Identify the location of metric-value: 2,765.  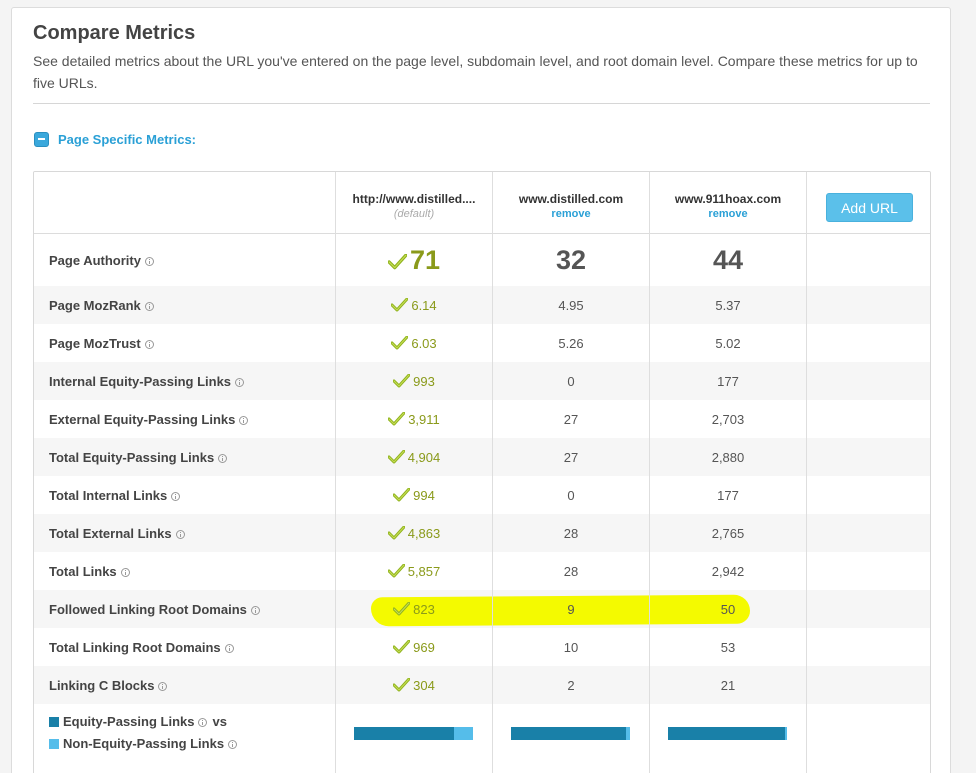
(728, 533).